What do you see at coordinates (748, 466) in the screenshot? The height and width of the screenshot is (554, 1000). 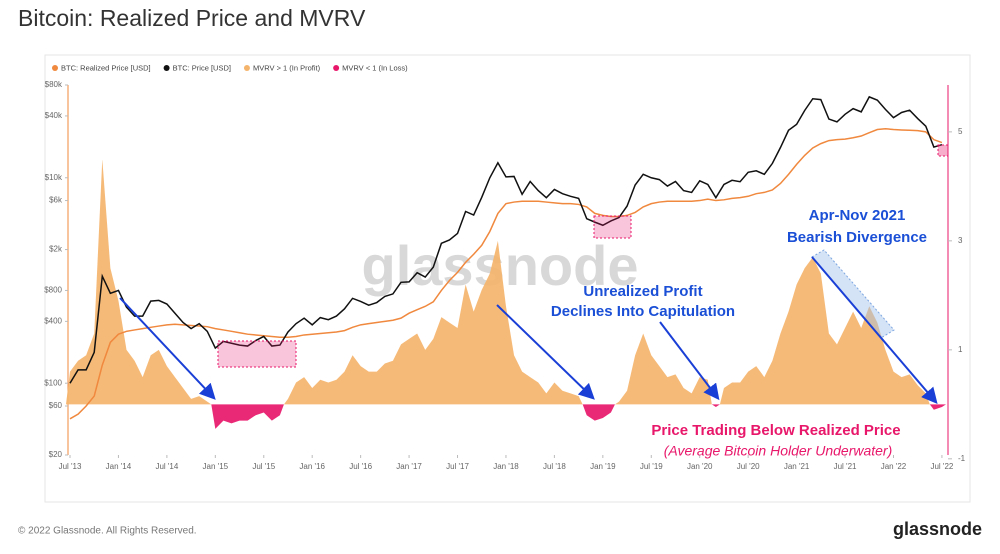 I see `x-tick-label: Jul '20` at bounding box center [748, 466].